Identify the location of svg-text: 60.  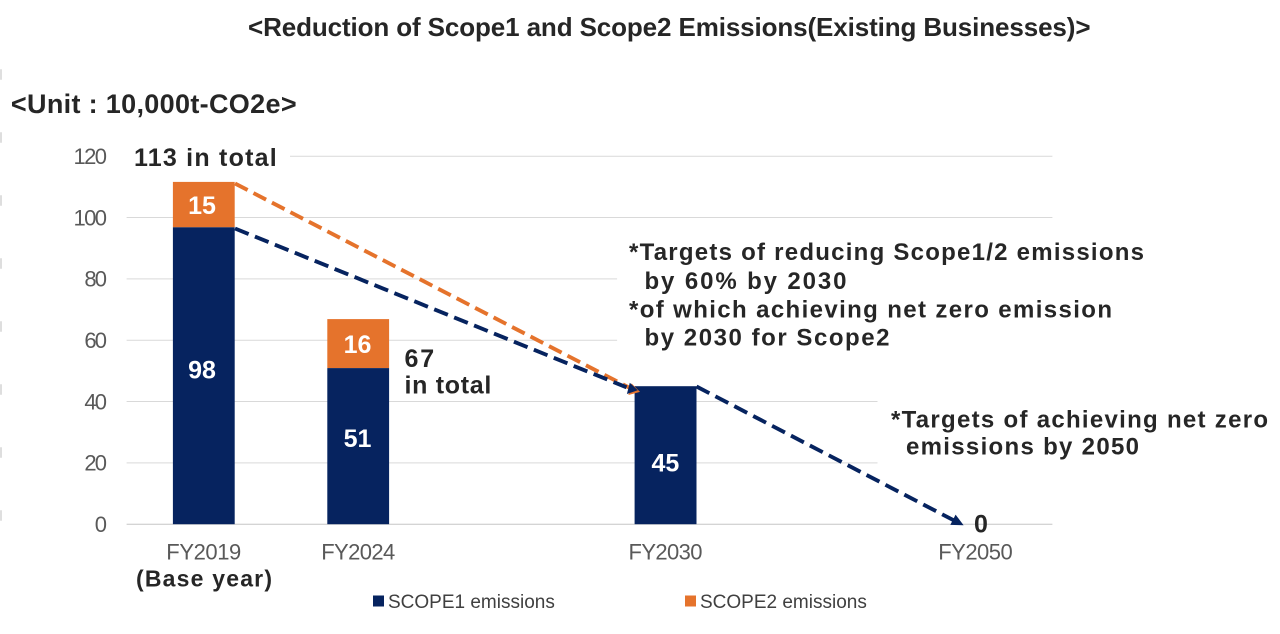
(95, 340).